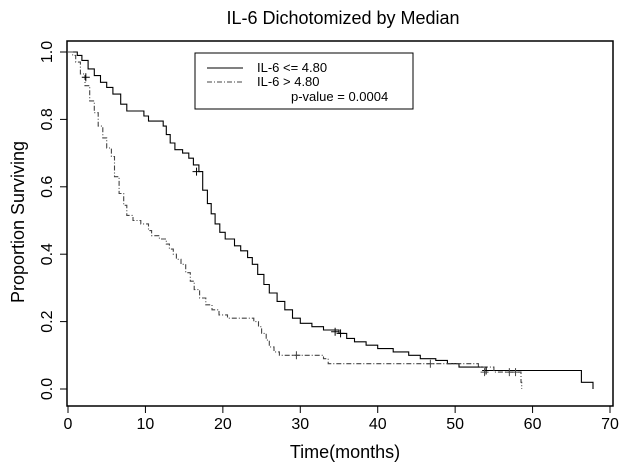 The width and height of the screenshot is (626, 464). What do you see at coordinates (339, 96) in the screenshot?
I see `p-value-annotation: p-value = 0.0004` at bounding box center [339, 96].